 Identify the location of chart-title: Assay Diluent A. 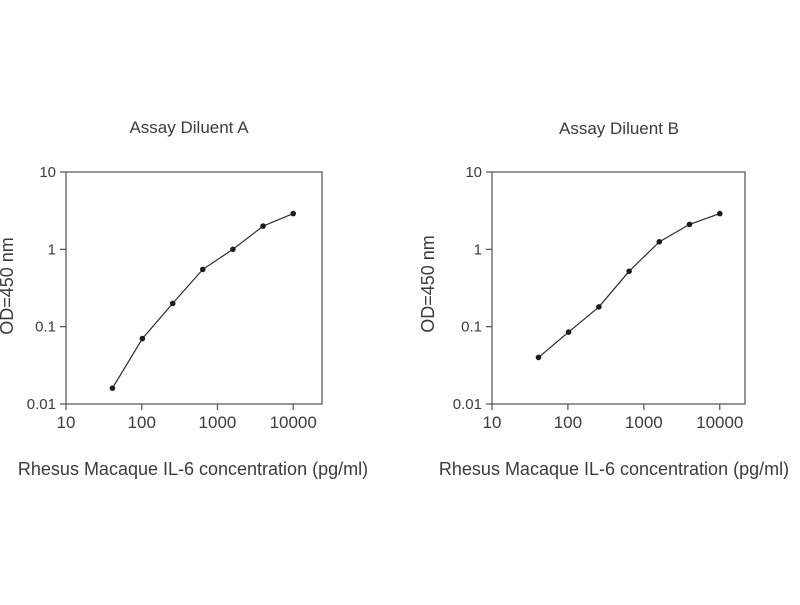
(189, 127).